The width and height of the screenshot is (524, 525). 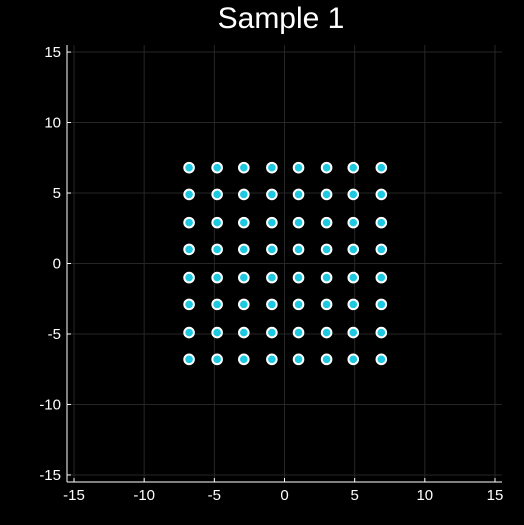 What do you see at coordinates (50, 404) in the screenshot?
I see `y-tick-label: -10` at bounding box center [50, 404].